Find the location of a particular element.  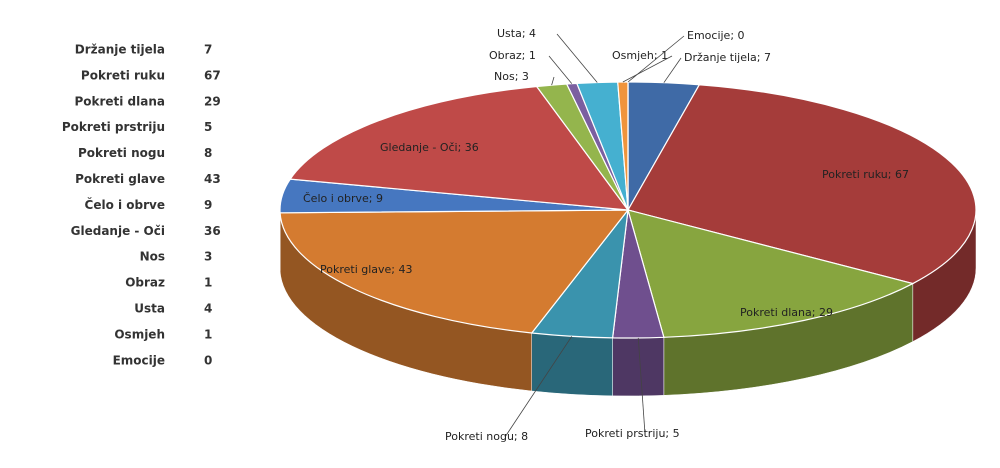

table-value: 43 is located at coordinates (212, 179).